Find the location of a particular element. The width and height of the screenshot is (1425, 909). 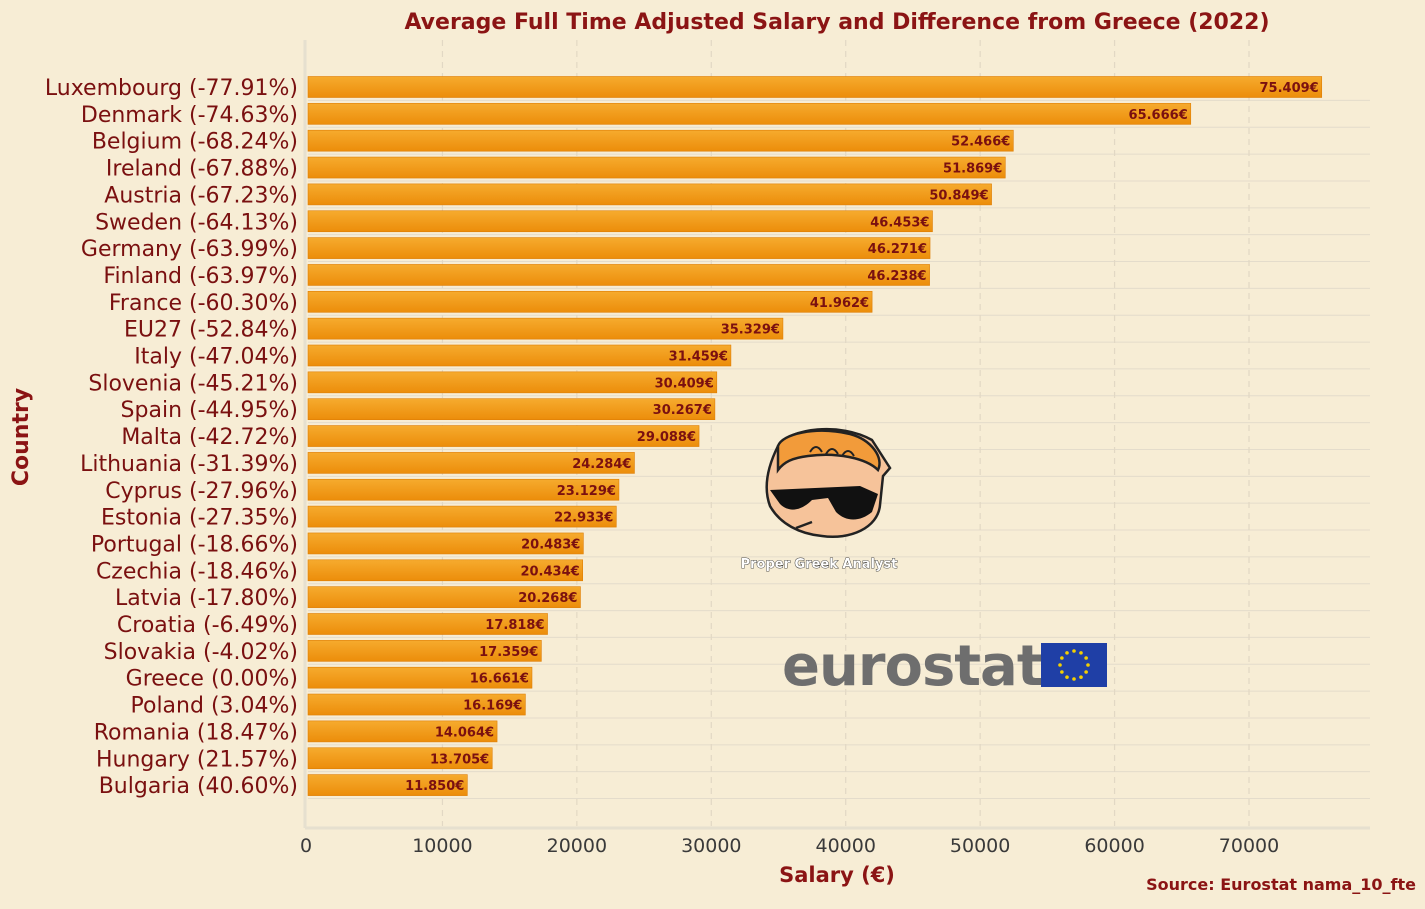

mascot-caption: Proper Greek Analyst is located at coordinates (819, 564).